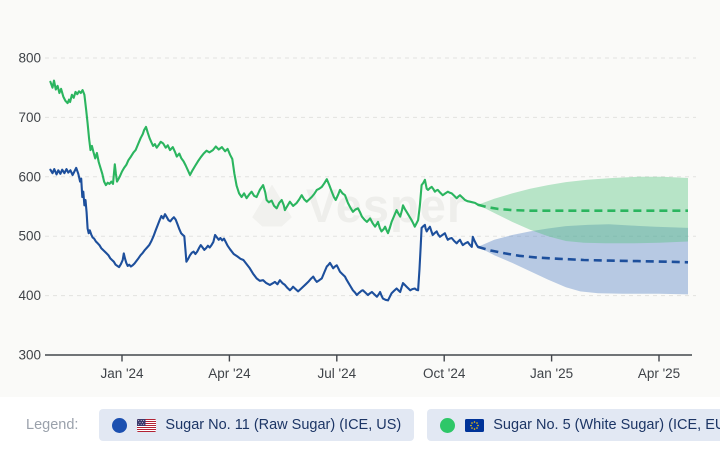 The width and height of the screenshot is (720, 453). I want to click on legend-item-sugar-no-11: Sugar No. 11 (Raw Sugar) (ICE, US), so click(257, 425).